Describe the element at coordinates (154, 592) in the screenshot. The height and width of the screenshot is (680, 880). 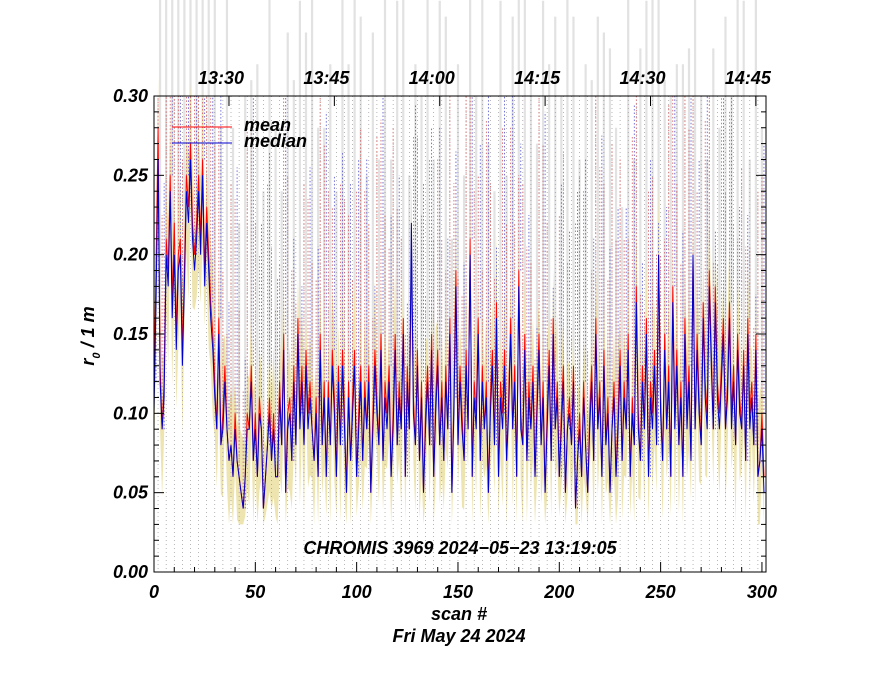
I see `x-tick-label: 0` at that location.